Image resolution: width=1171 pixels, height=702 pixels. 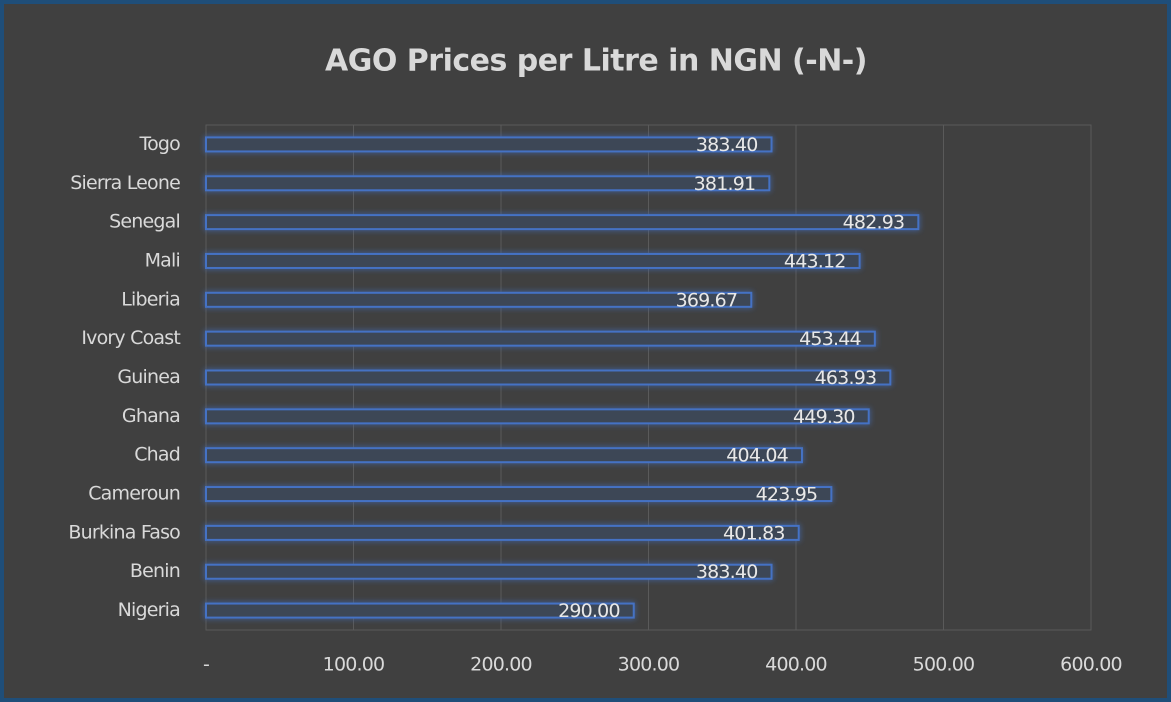 What do you see at coordinates (815, 261) in the screenshot?
I see `data-label: 443.12` at bounding box center [815, 261].